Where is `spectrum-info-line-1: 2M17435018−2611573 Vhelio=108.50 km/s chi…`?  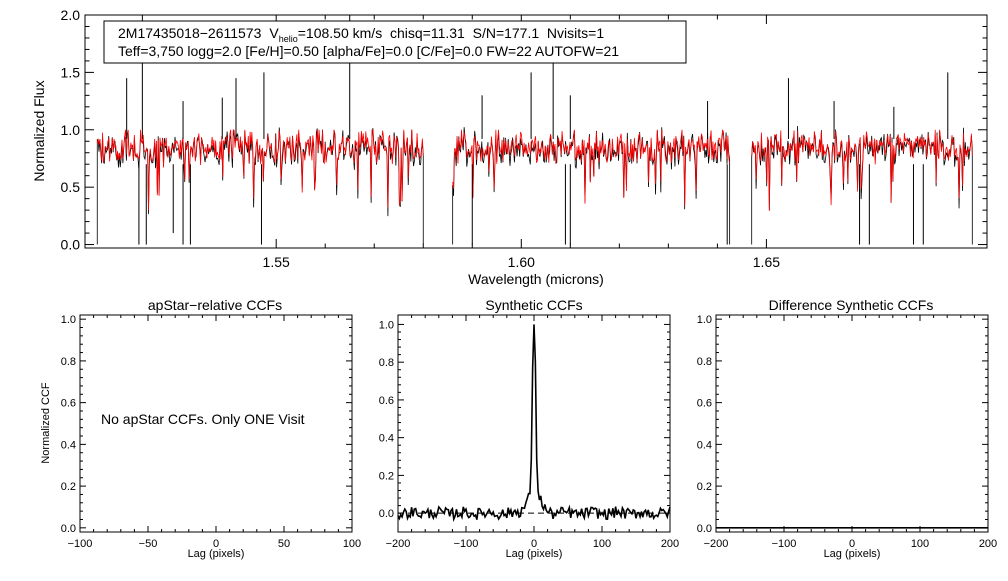
spectrum-info-line-1: 2M17435018−2611573 Vhelio=108.50 km/s chi… is located at coordinates (361, 34).